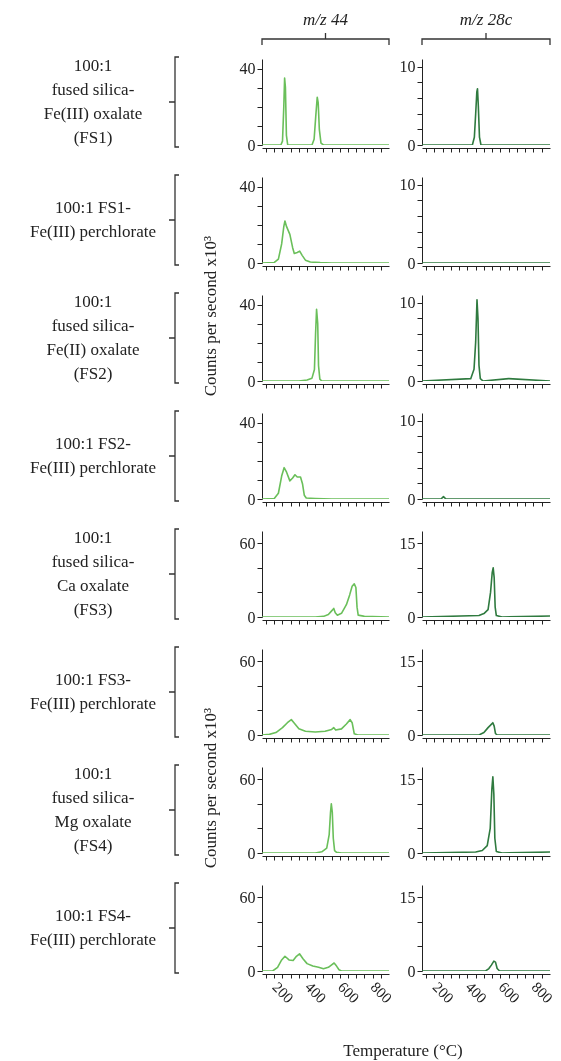 The width and height of the screenshot is (561, 1061). Describe the element at coordinates (403, 1051) in the screenshot. I see `x-axis-title: Temperature (°C)` at that location.